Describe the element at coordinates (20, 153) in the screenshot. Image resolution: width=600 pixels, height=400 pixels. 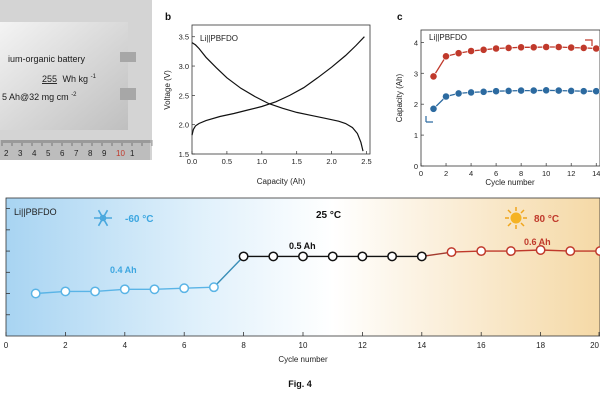
I see `ruler-number: 3` at that location.